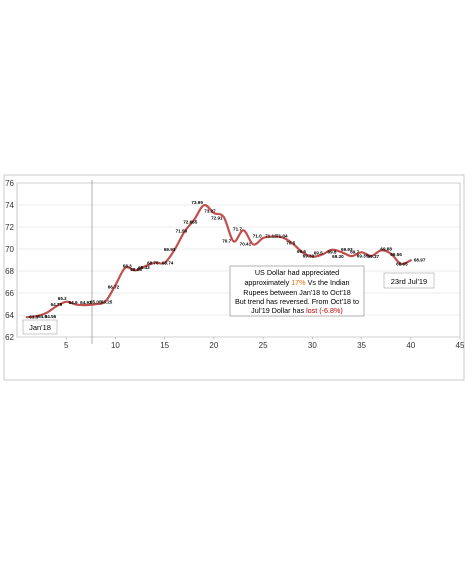 The width and height of the screenshot is (474, 571). I want to click on start-label: Jan'18, so click(40, 327).